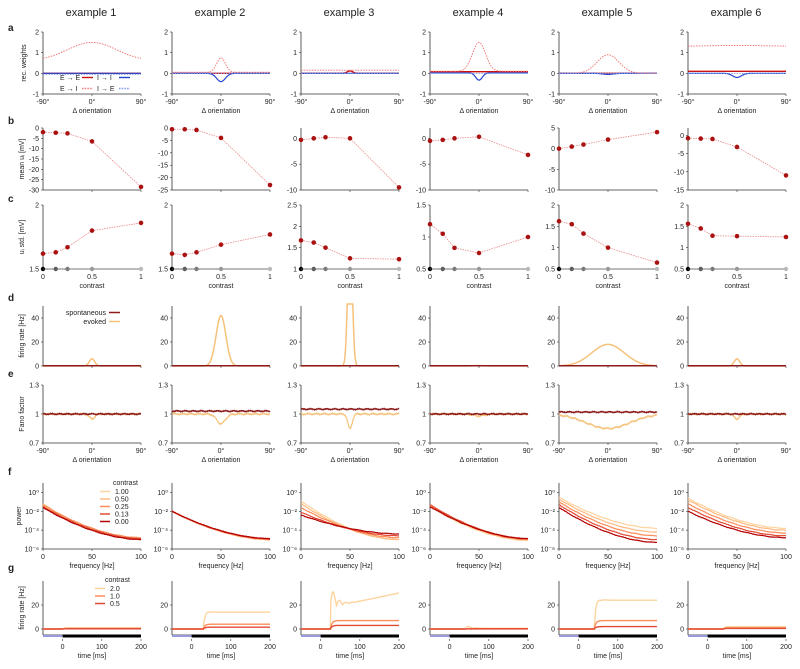  I want to click on panel-a-6-ytick-label-3: 2, so click(682, 33).